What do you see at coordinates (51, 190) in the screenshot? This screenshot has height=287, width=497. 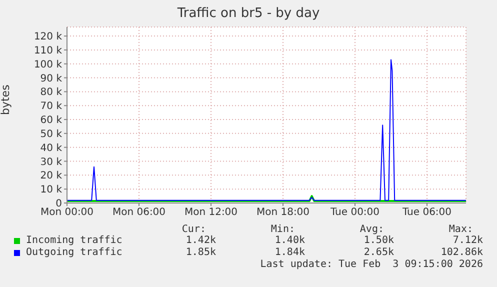 I see `y-tick-label: 10 k` at bounding box center [51, 190].